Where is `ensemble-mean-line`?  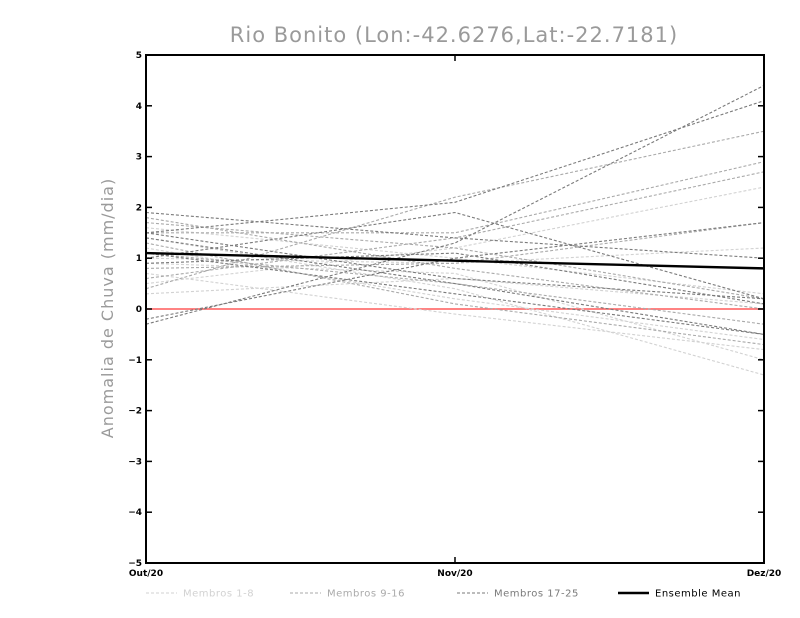 ensemble-mean-line is located at coordinates (455, 260).